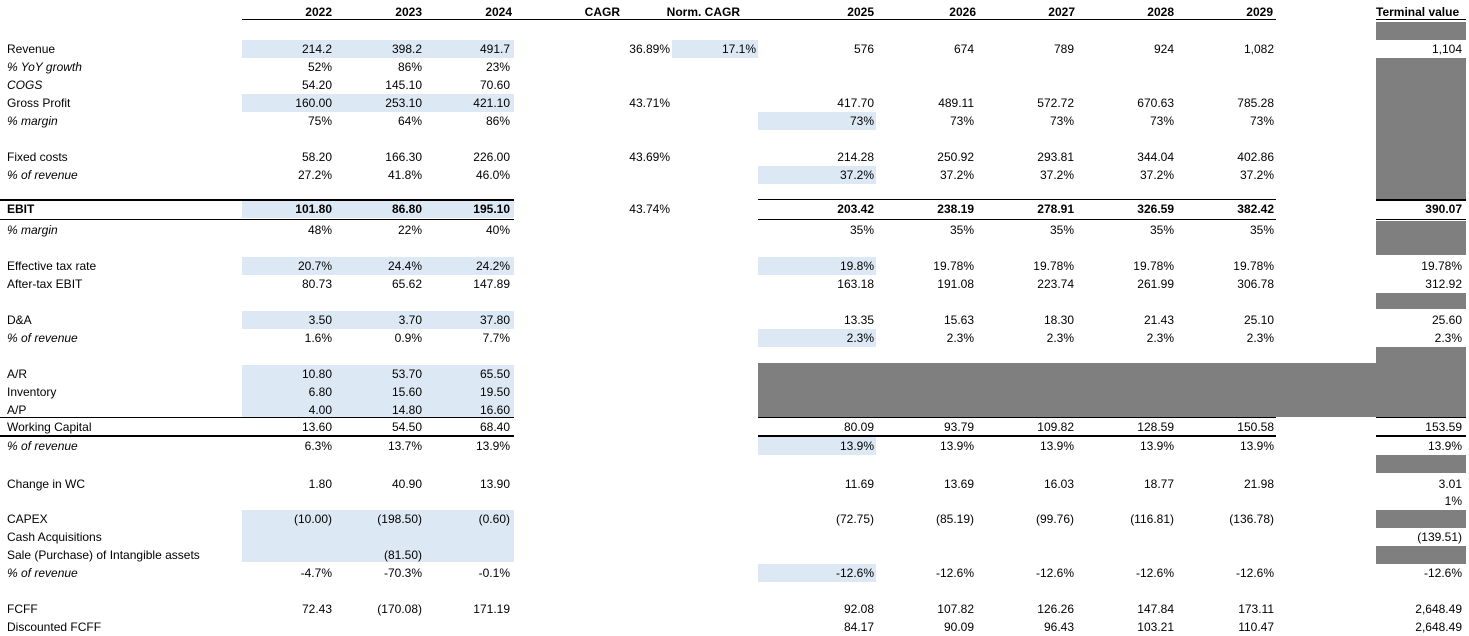  I want to click on forecast-cell: 203.42, so click(855, 209).